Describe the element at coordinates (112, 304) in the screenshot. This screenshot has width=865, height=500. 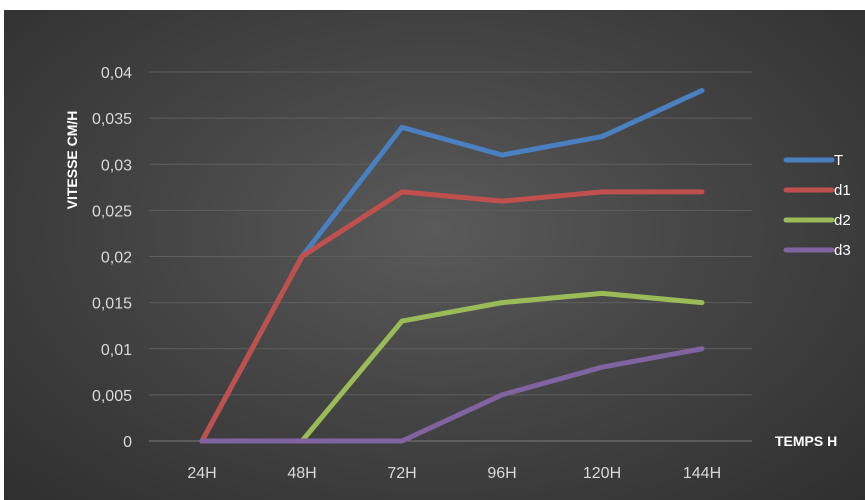
I see `y-tick-label: 0,015` at that location.